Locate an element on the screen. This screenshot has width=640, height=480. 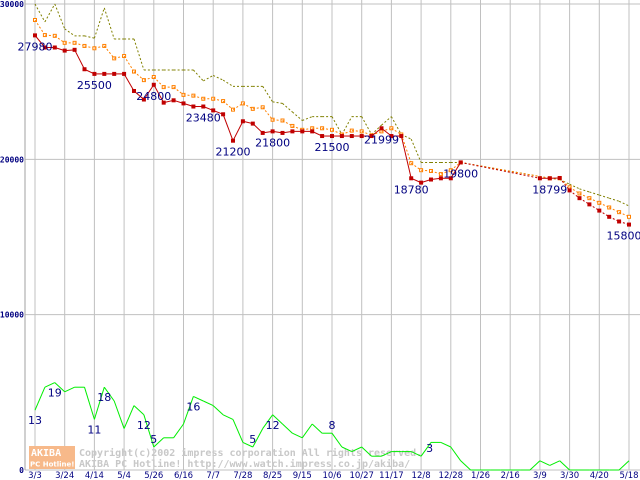
price-label: 18780 is located at coordinates (411, 189).